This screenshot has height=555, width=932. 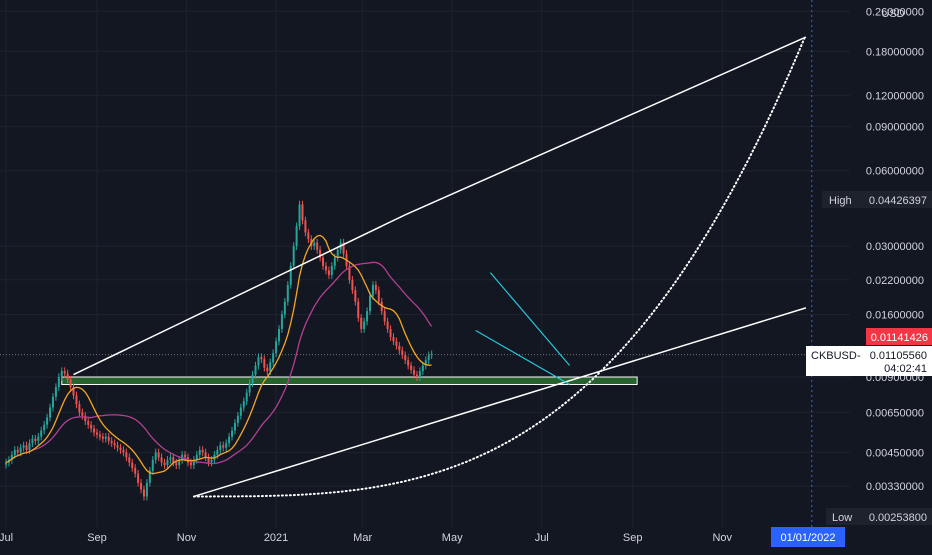 I want to click on low-tag-label: Low, so click(x=842, y=518).